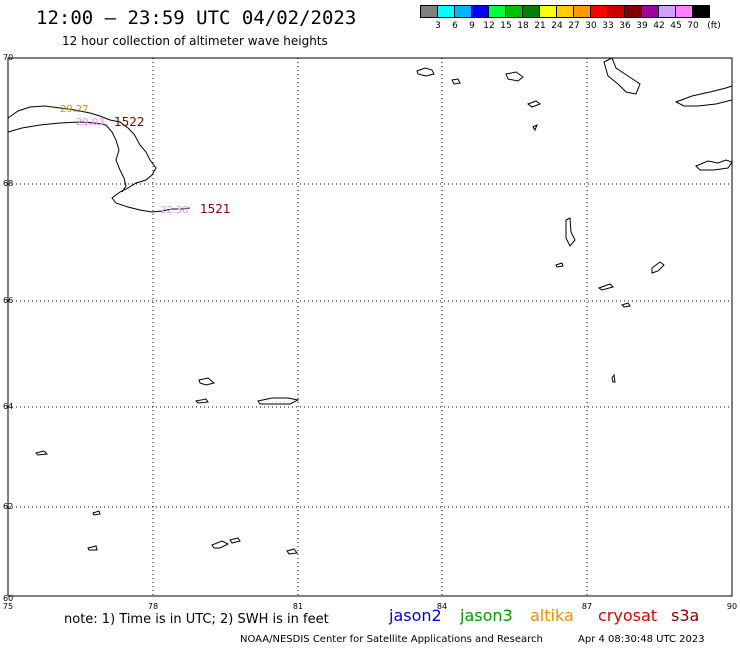  What do you see at coordinates (659, 26) in the screenshot?
I see `colorbar-label: 42` at bounding box center [659, 26].